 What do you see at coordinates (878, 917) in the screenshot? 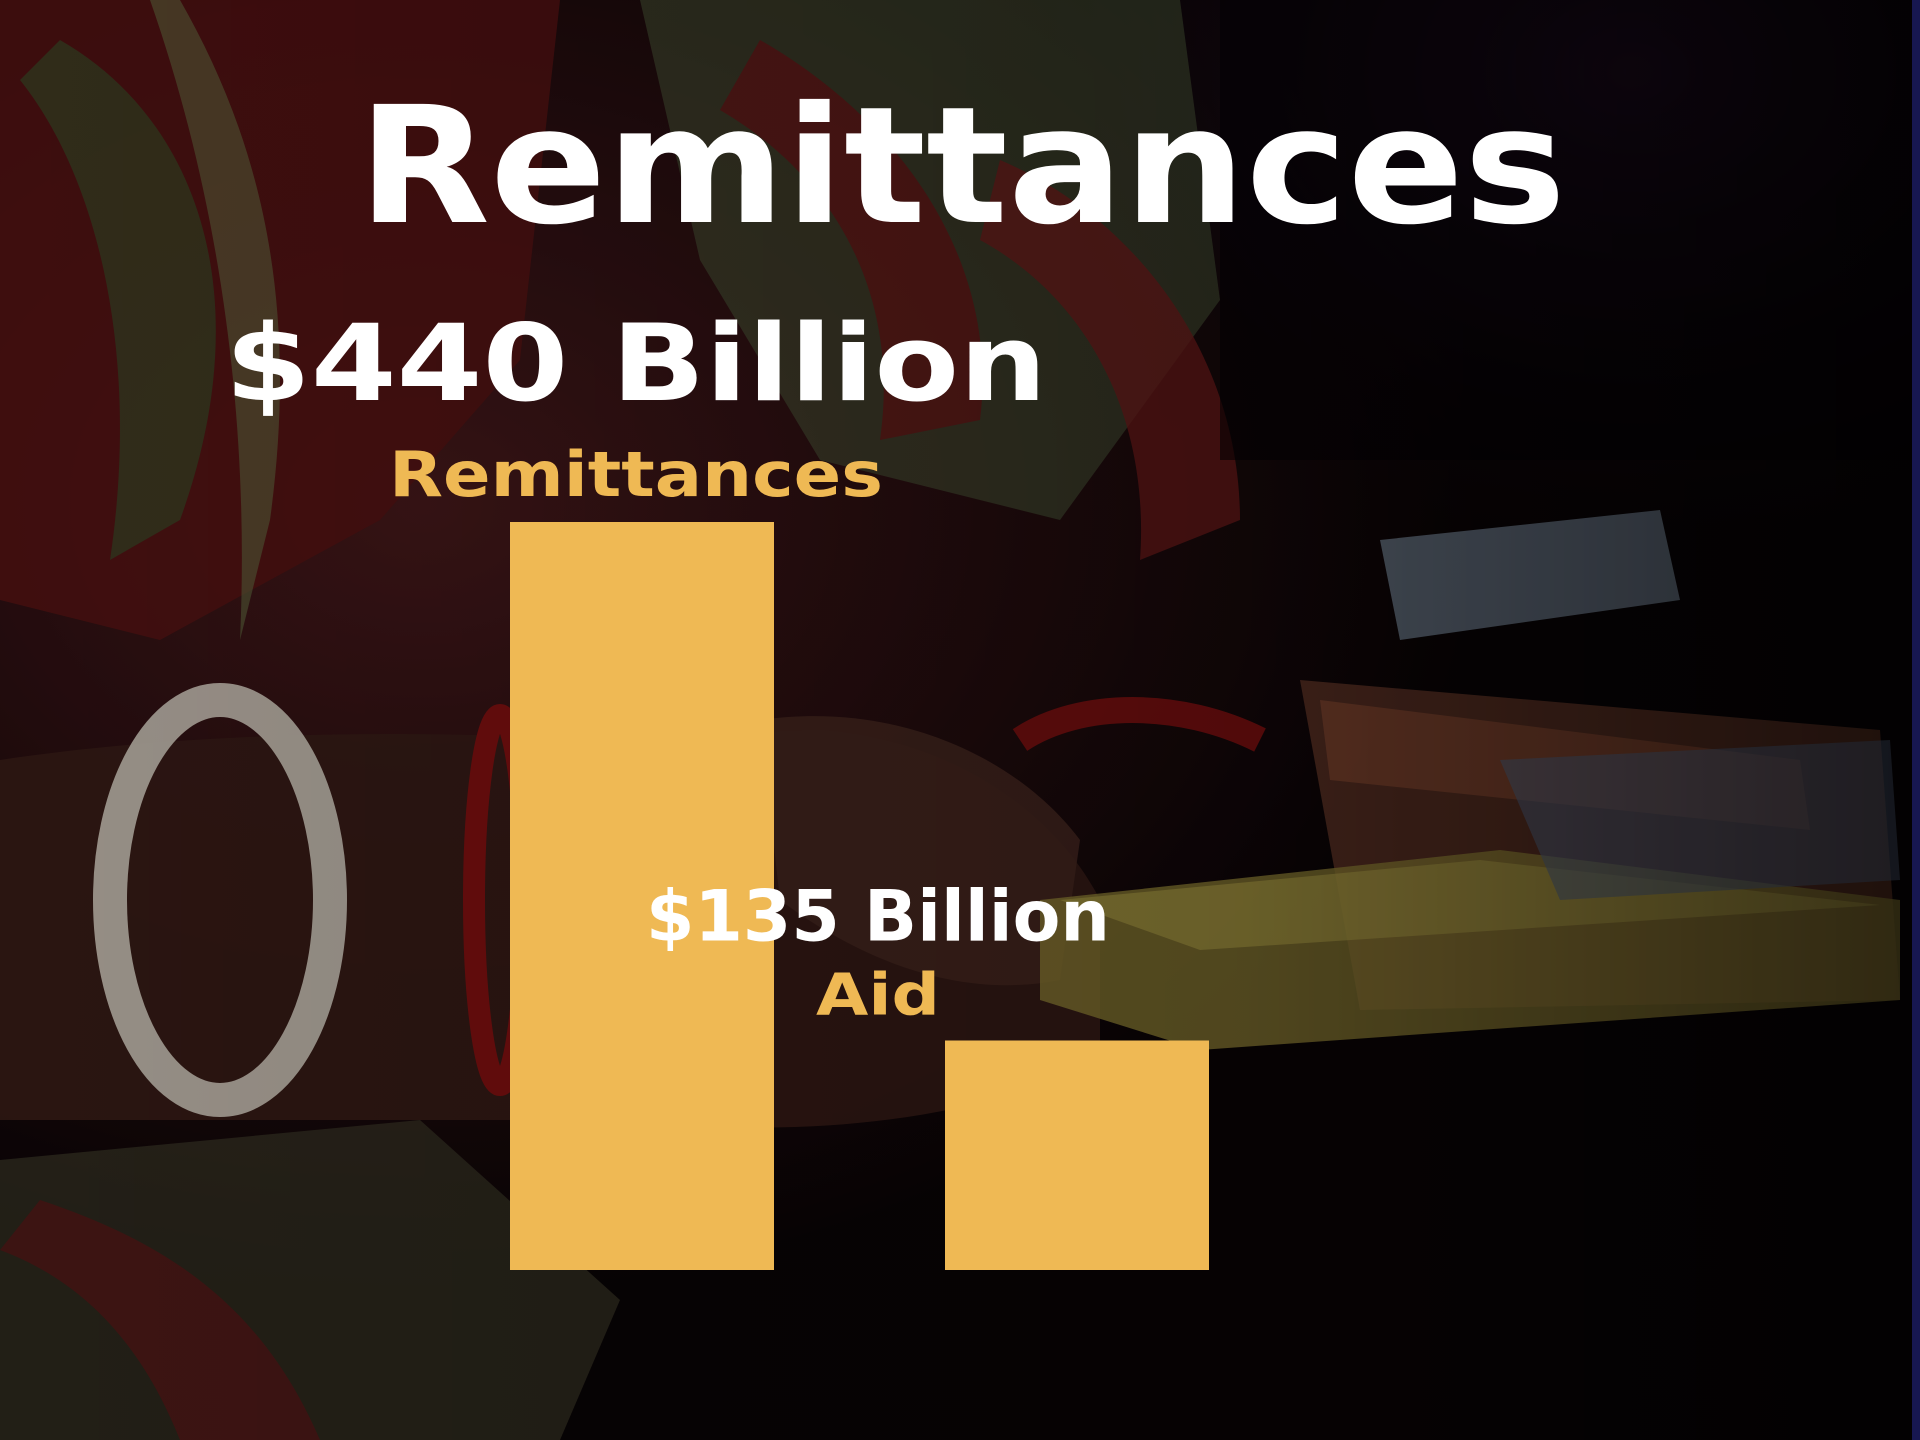
I see `value-label-aid: $135 Billion` at bounding box center [878, 917].